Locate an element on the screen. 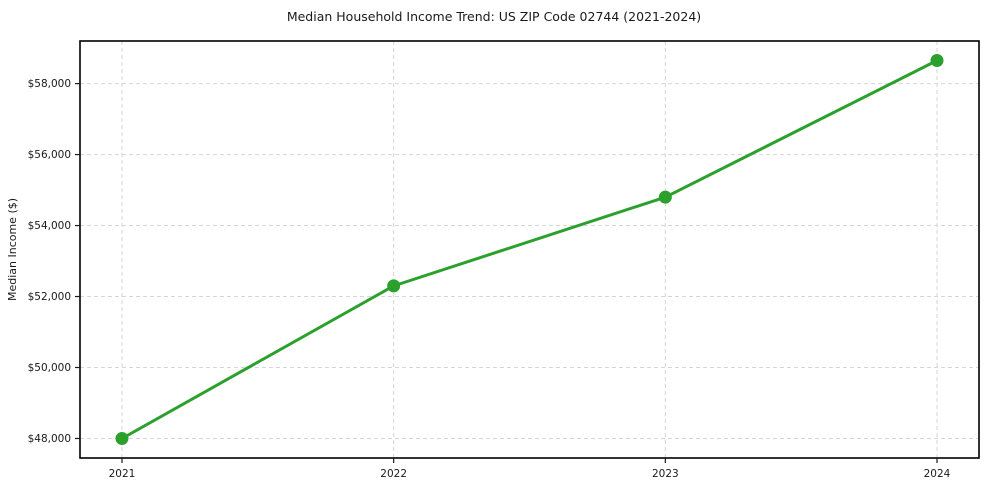 The image size is (989, 490). y-tick-label: $52,000 is located at coordinates (49, 297).